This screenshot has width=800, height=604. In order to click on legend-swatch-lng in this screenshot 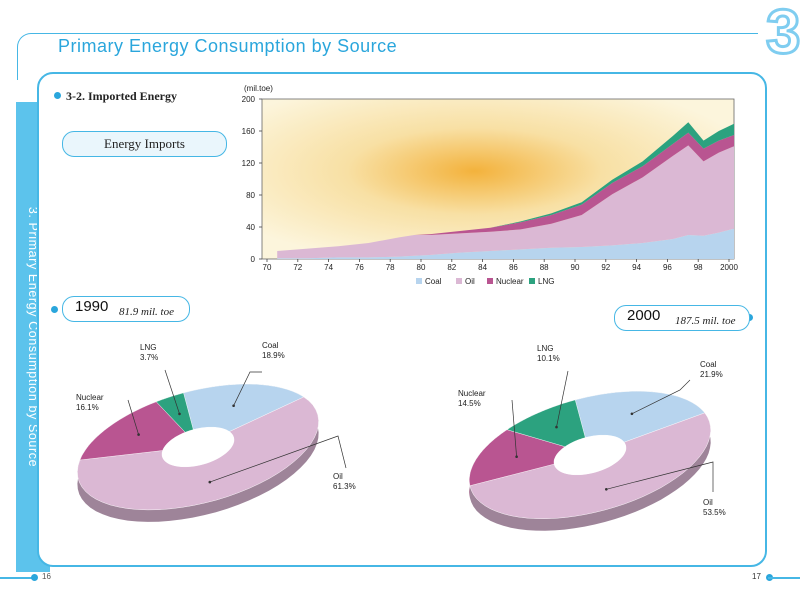, I will do `click(532, 281)`.